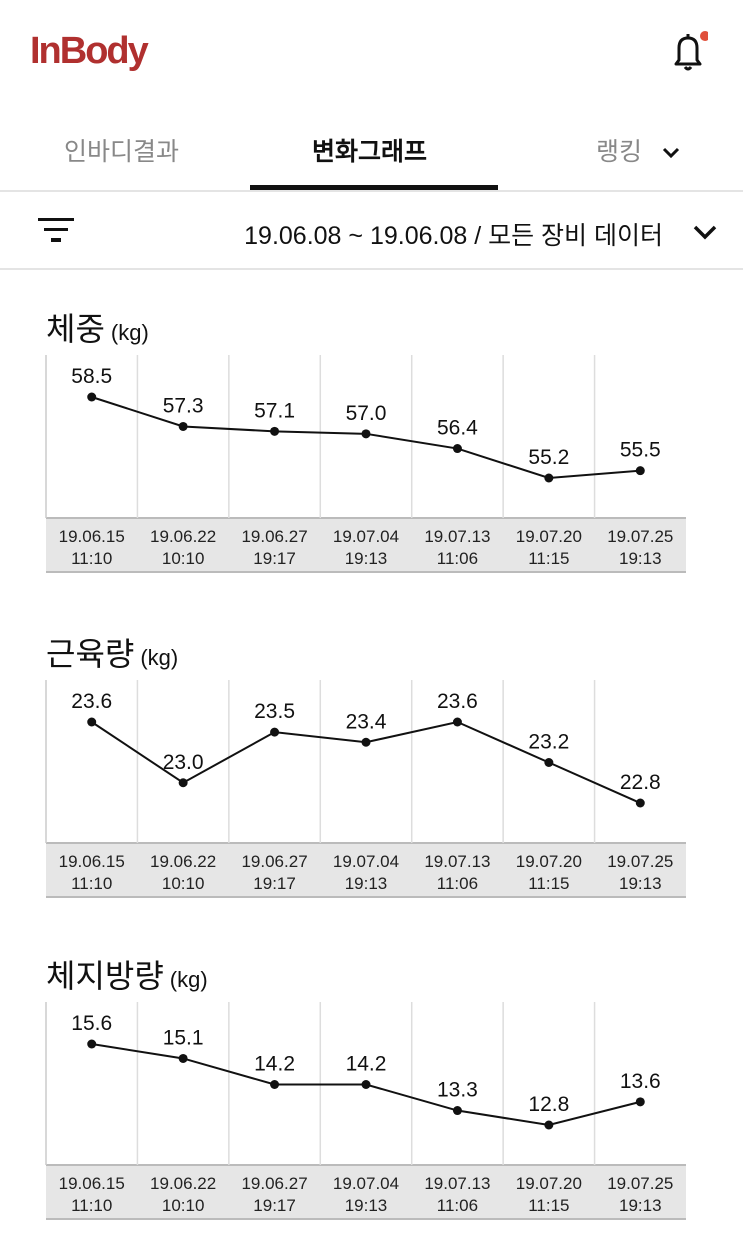 Image resolution: width=743 pixels, height=1260 pixels. I want to click on date-range-label: 19.06.08 ~ 19.06.08 / 모든 장비 데이터, so click(453, 236).